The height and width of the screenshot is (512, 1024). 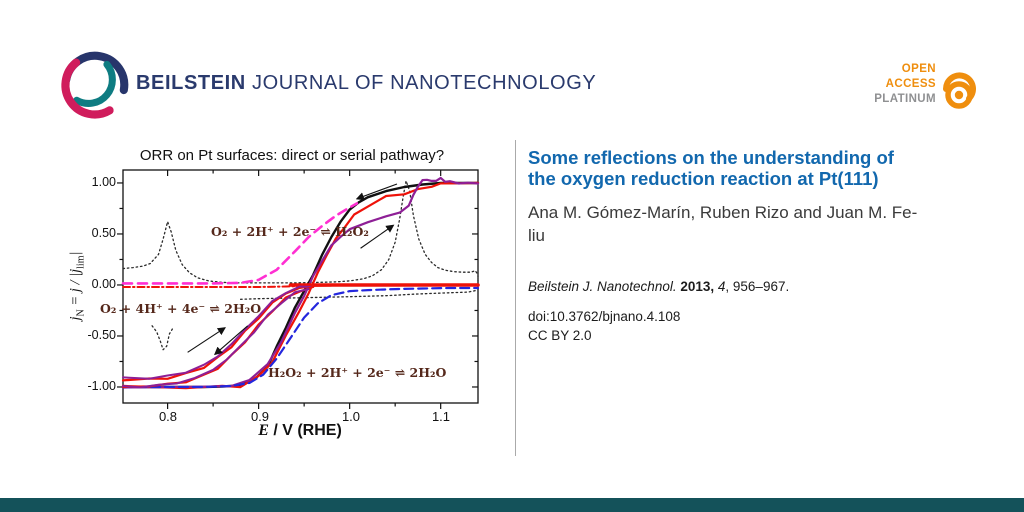 What do you see at coordinates (711, 157) in the screenshot?
I see `article-title-line1: Some reflections on the understanding of` at bounding box center [711, 157].